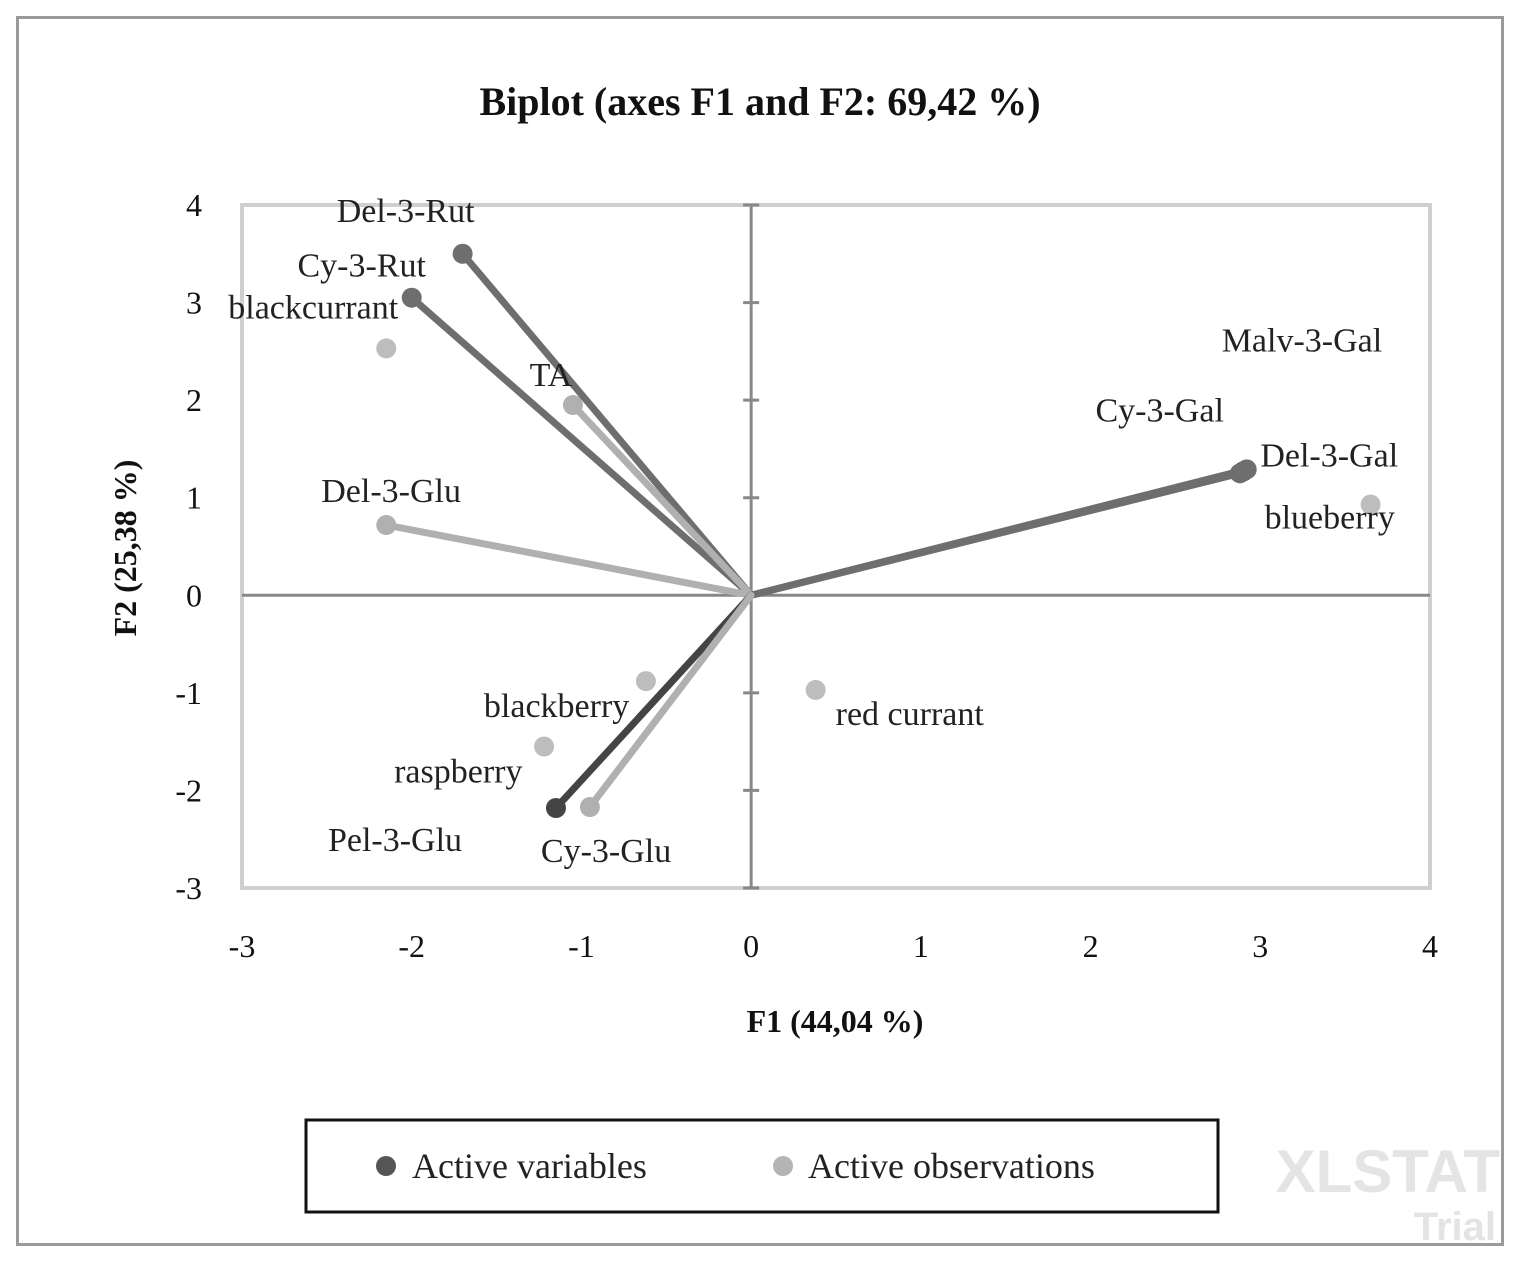  Describe the element at coordinates (194, 205) in the screenshot. I see `y-tick-label: 4` at that location.